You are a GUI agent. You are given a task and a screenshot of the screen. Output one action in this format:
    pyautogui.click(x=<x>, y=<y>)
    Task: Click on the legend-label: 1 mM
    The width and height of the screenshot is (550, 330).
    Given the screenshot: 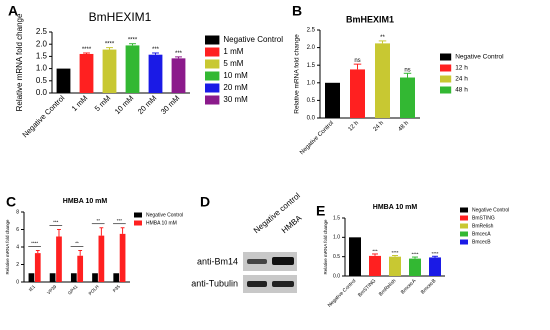 What is the action you would take?
    pyautogui.click(x=233, y=51)
    